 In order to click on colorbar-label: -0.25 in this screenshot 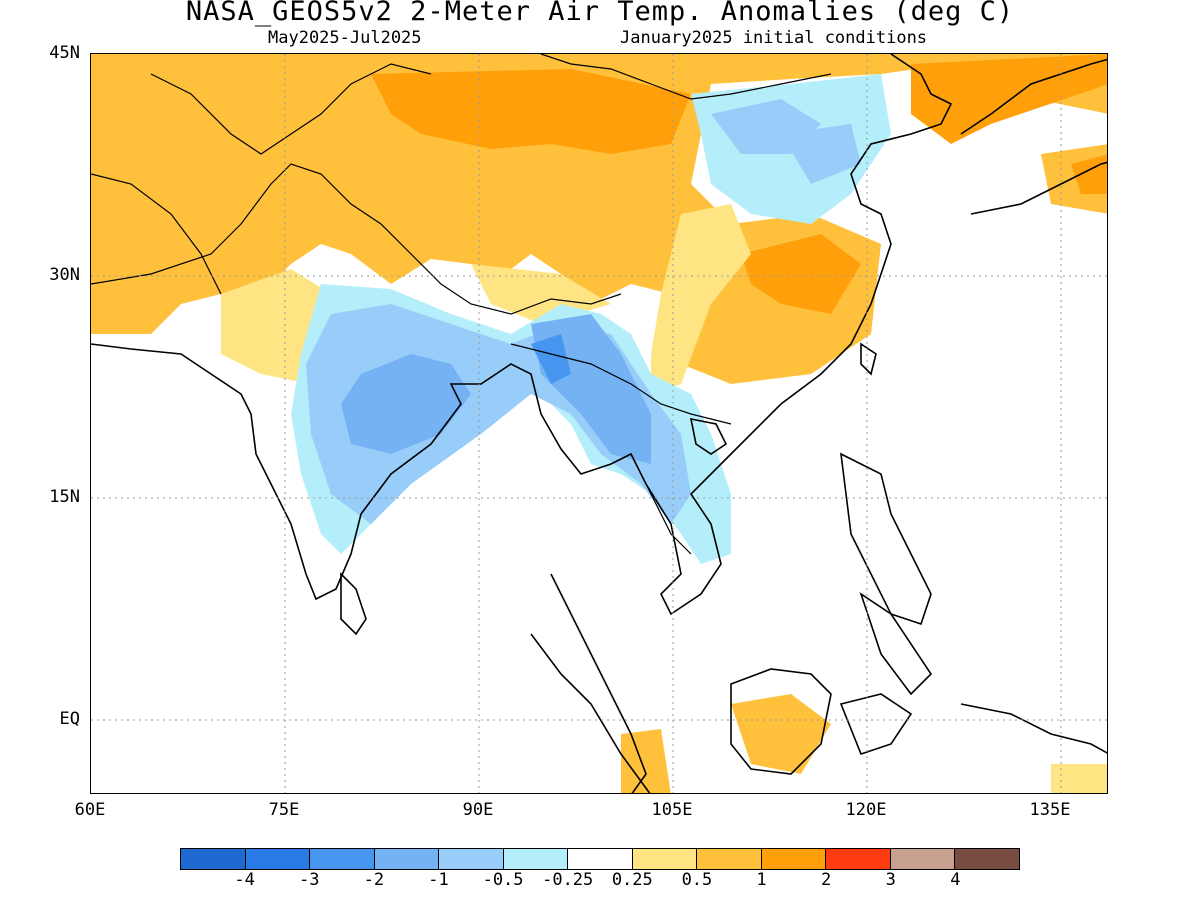, I will do `click(568, 880)`.